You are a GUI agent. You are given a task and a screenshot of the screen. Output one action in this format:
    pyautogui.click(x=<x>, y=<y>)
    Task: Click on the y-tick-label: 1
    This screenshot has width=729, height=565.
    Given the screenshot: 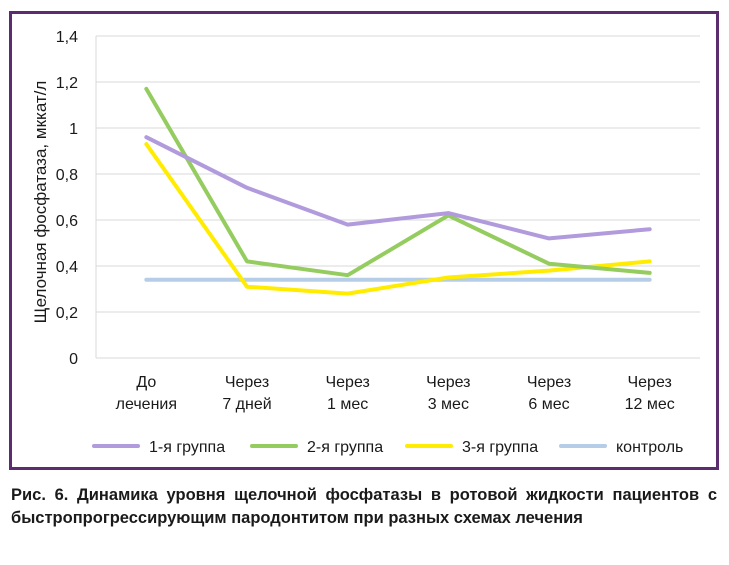 What is the action you would take?
    pyautogui.click(x=73, y=129)
    